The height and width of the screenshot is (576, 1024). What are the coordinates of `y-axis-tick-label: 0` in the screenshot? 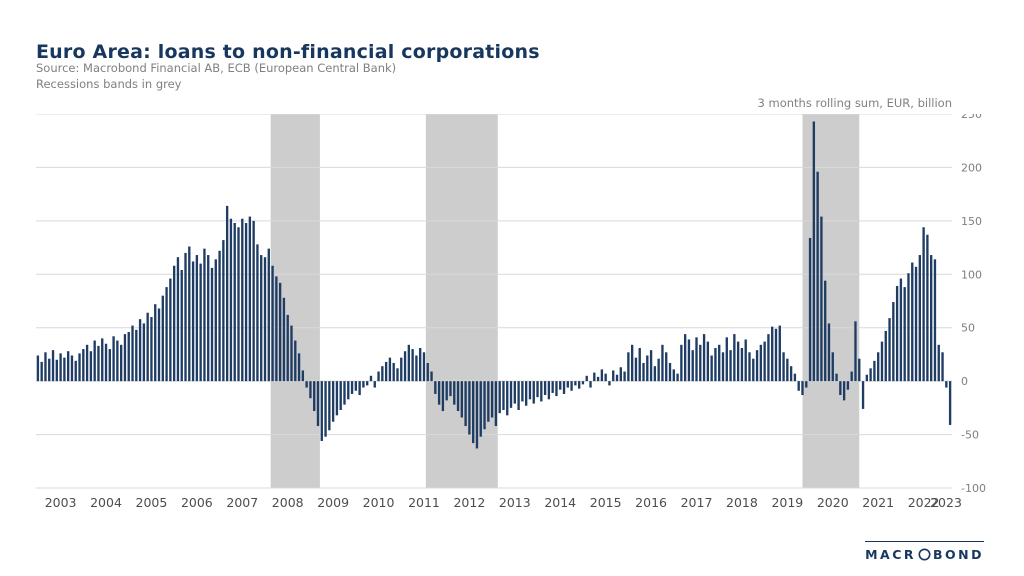 It's located at (964, 381).